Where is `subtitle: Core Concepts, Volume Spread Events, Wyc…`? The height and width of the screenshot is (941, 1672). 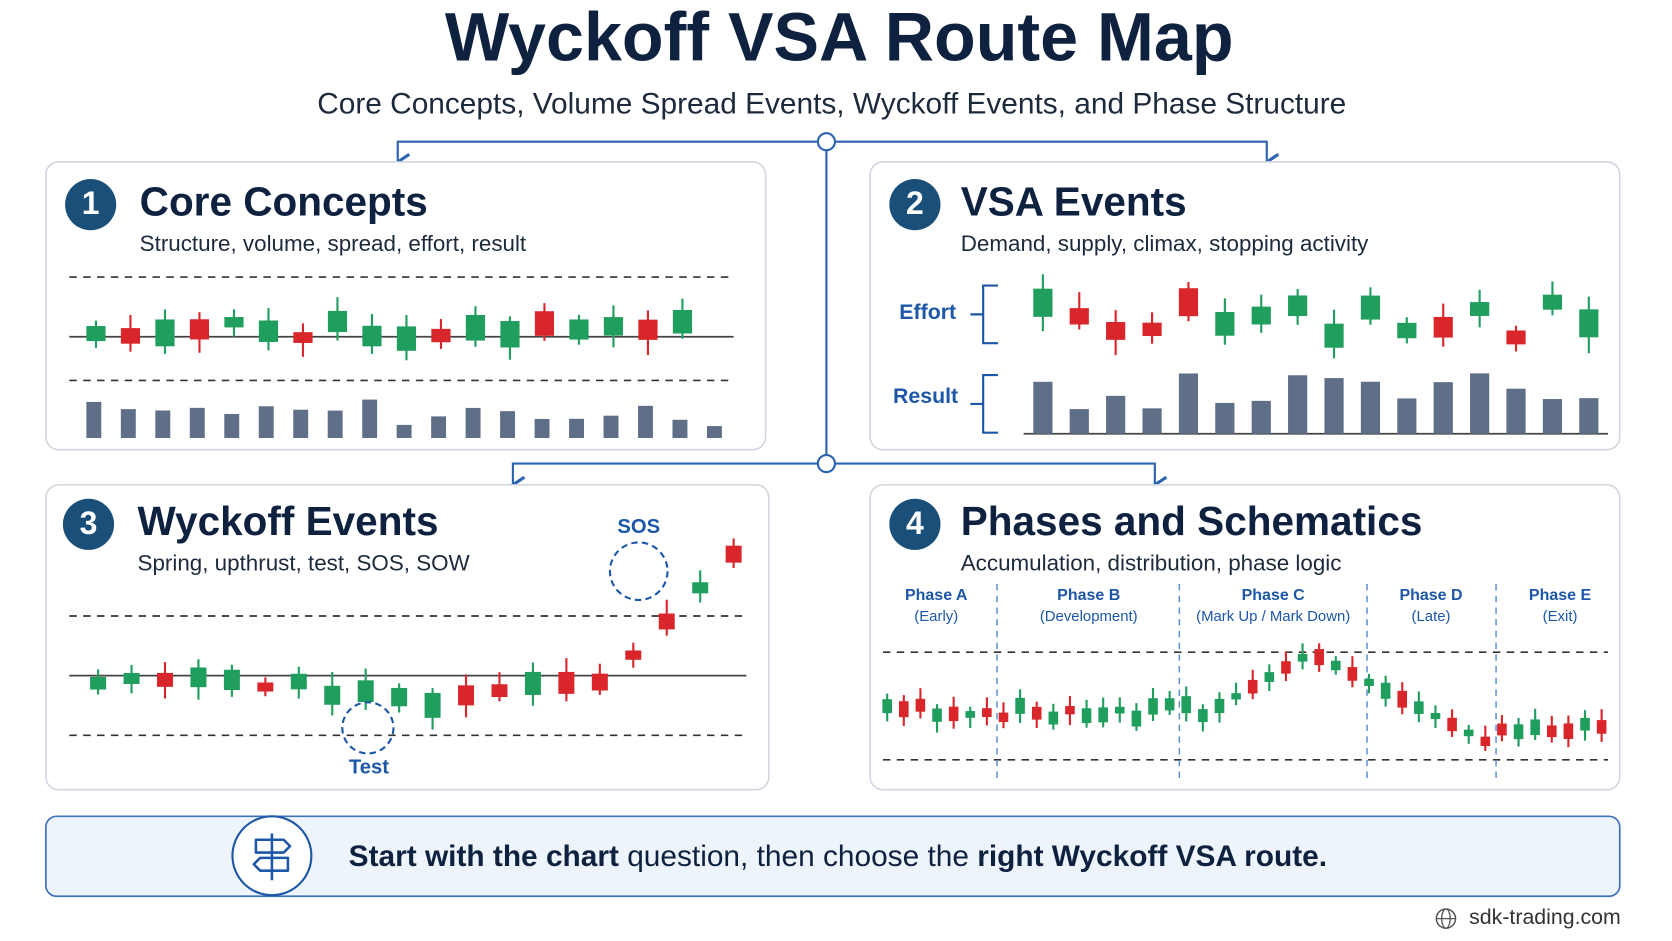 subtitle: Core Concepts, Volume Spread Events, Wyc… is located at coordinates (831, 103).